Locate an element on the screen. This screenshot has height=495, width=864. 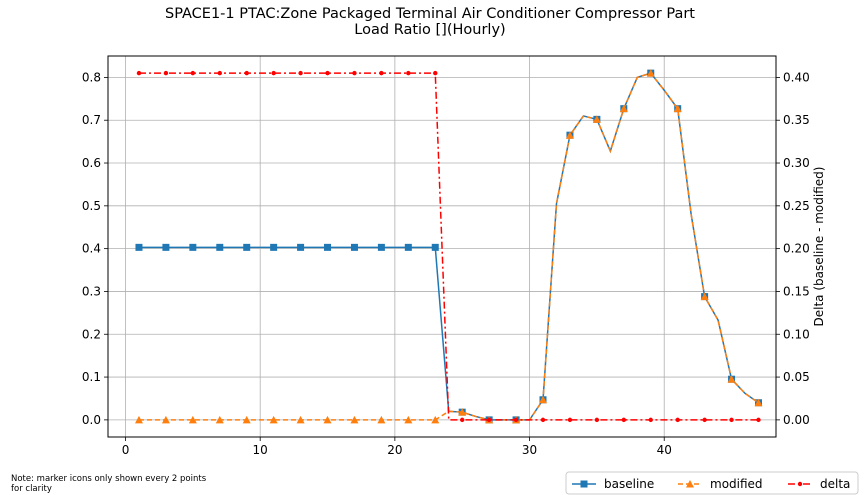
y-tick-label: 0.0 is located at coordinates (91, 420).